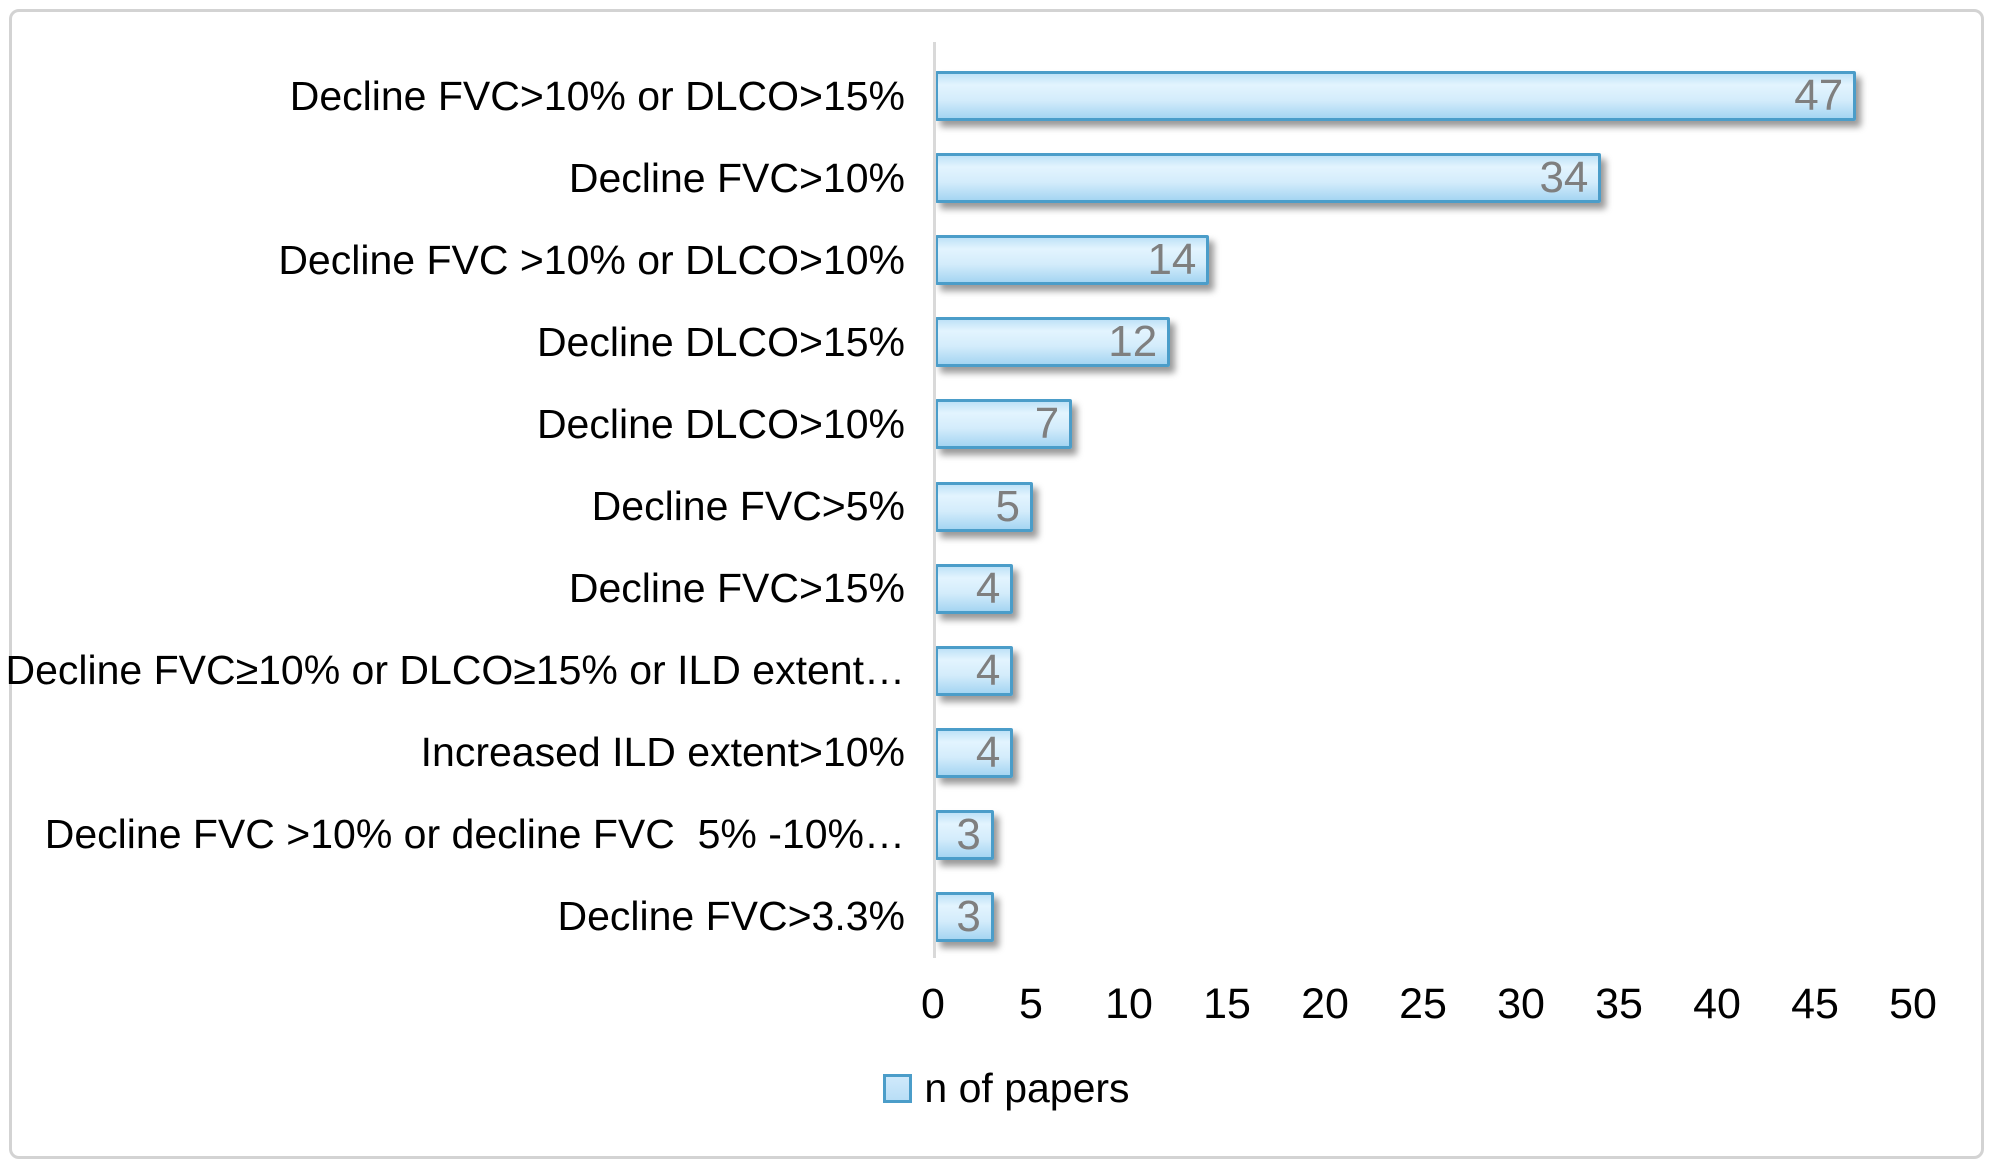 This screenshot has height=1168, width=1993. Describe the element at coordinates (1815, 1004) in the screenshot. I see `x-tick-label: 45` at that location.